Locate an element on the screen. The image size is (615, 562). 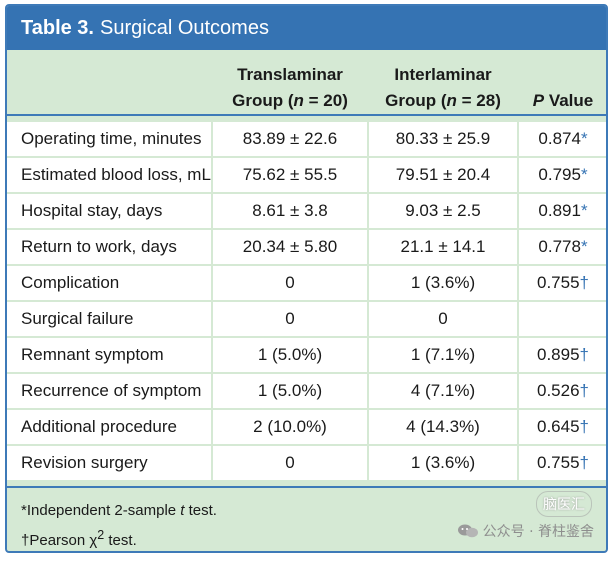
header-interlaminar: Interlaminar Group (n = 28) is located at coordinates (443, 88).